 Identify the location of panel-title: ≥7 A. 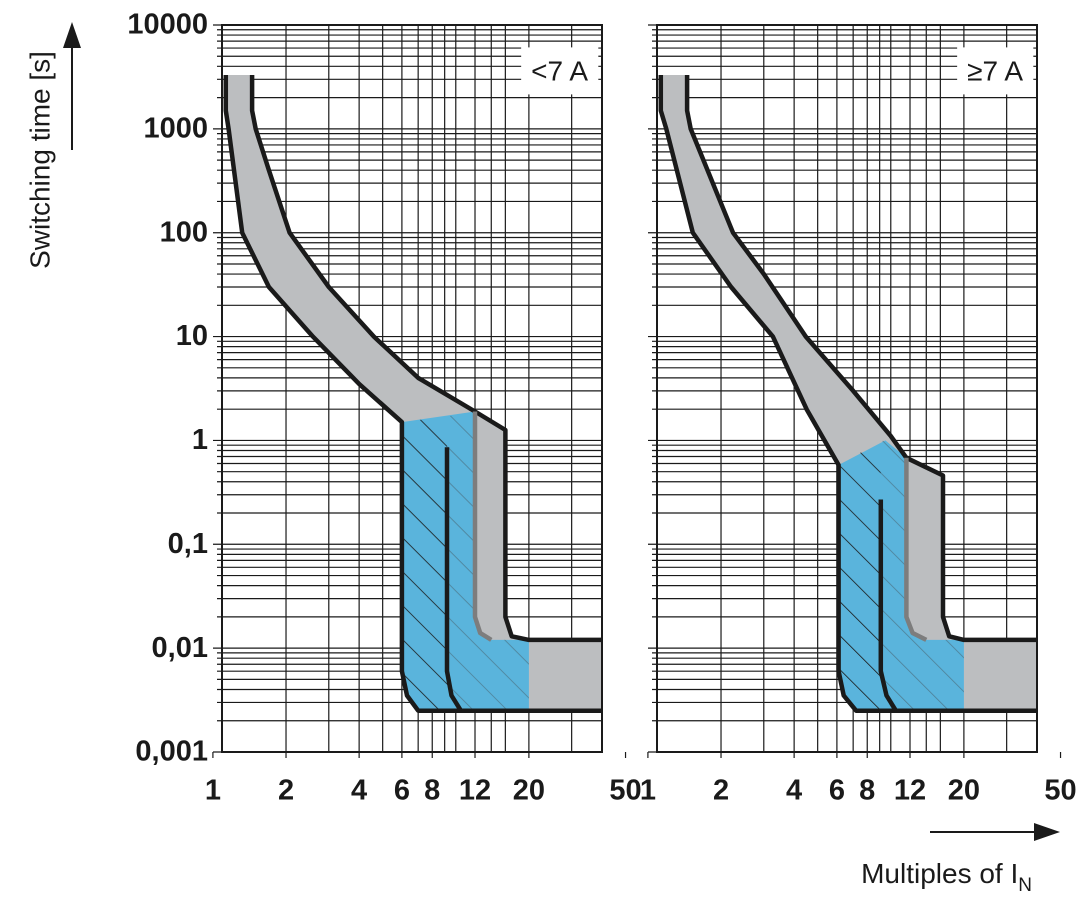
(995, 70).